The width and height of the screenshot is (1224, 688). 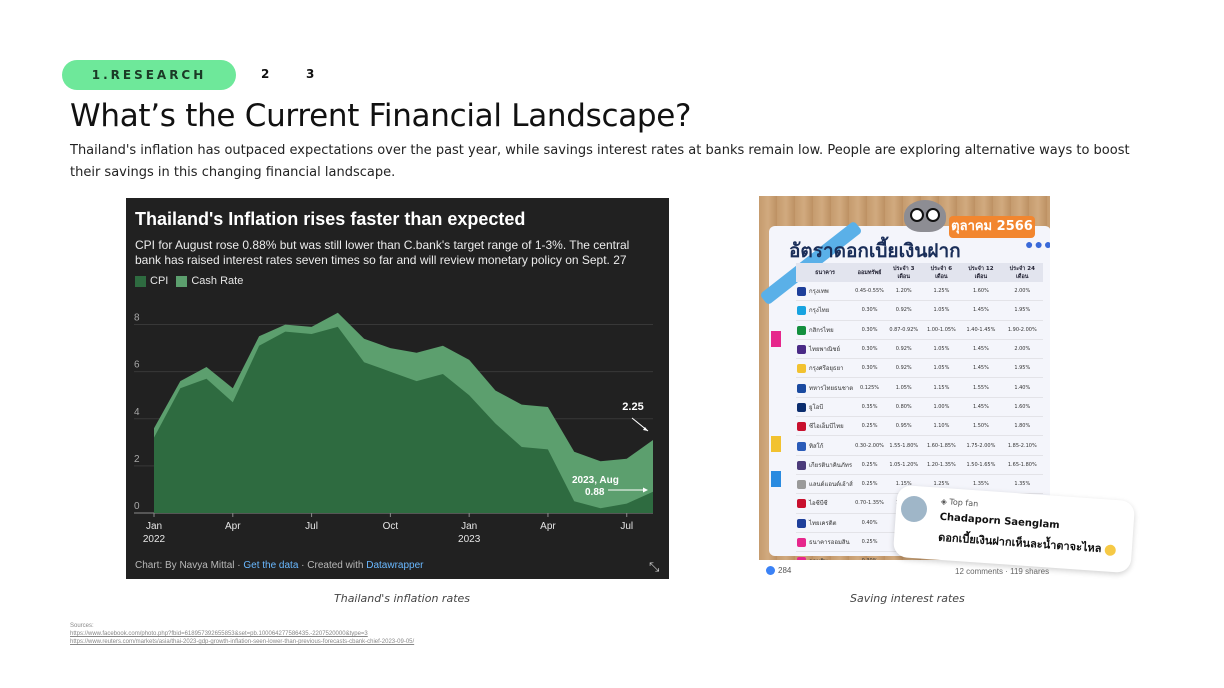 What do you see at coordinates (1022, 407) in the screenshot?
I see `rate-cell: 1.60%` at bounding box center [1022, 407].